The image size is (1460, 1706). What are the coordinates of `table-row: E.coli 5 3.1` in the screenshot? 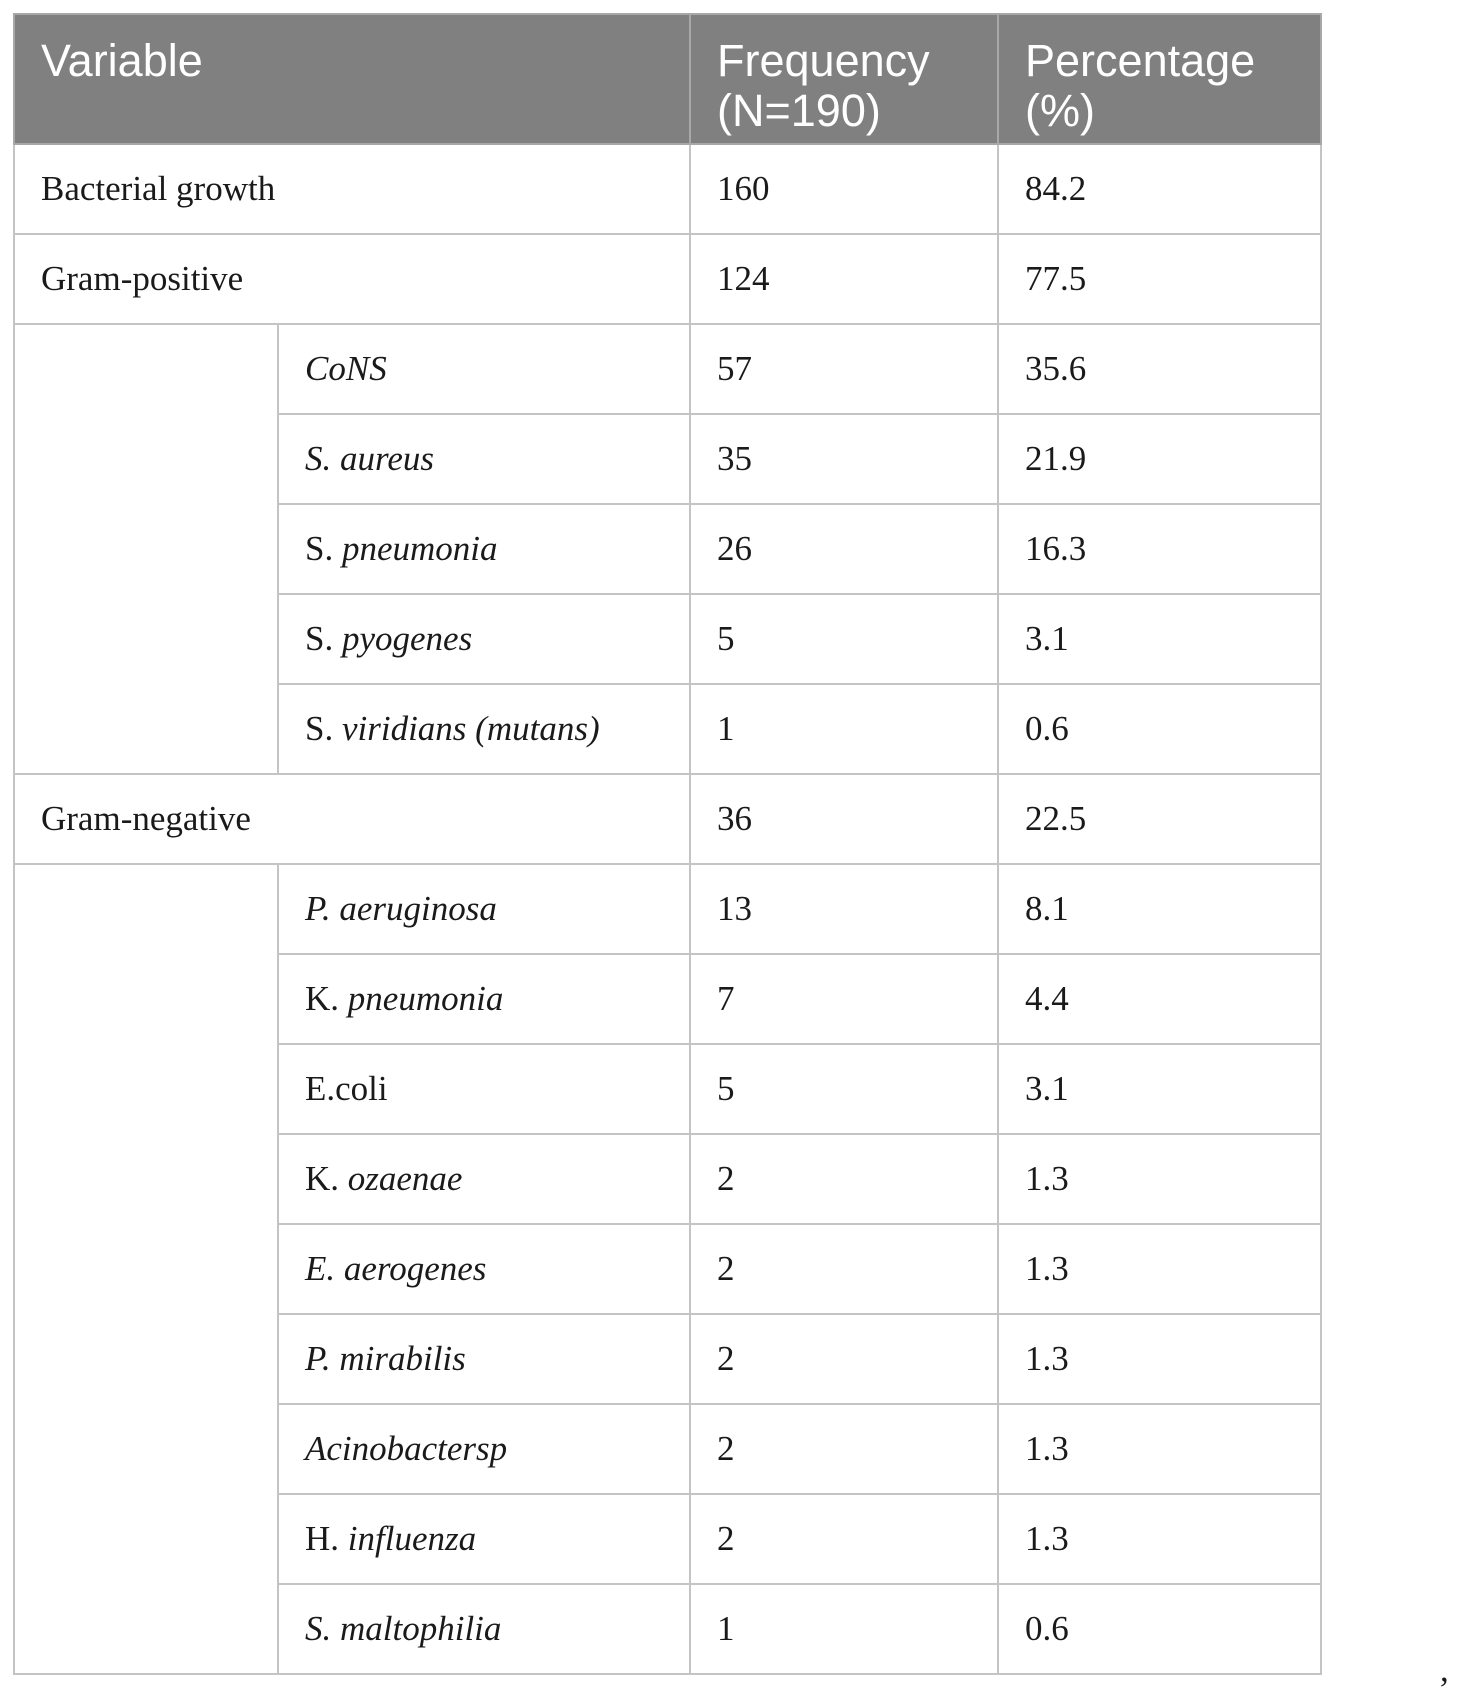 It's located at (668, 1089).